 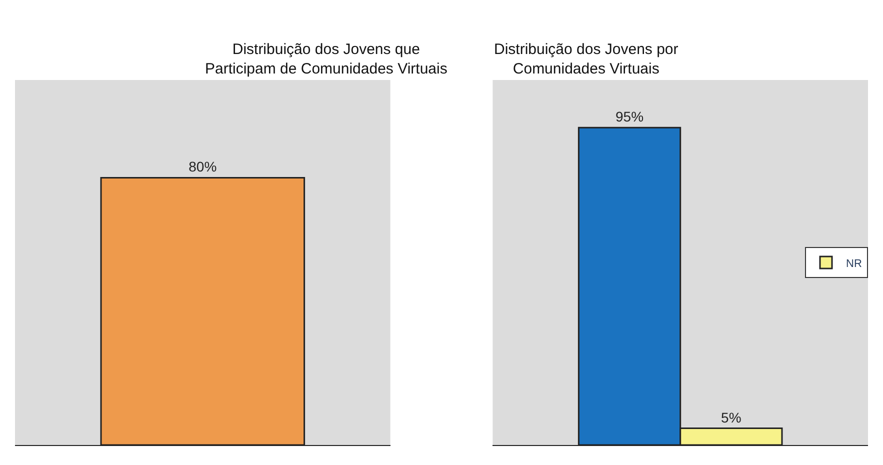 I want to click on legend-label: NR, so click(x=854, y=264).